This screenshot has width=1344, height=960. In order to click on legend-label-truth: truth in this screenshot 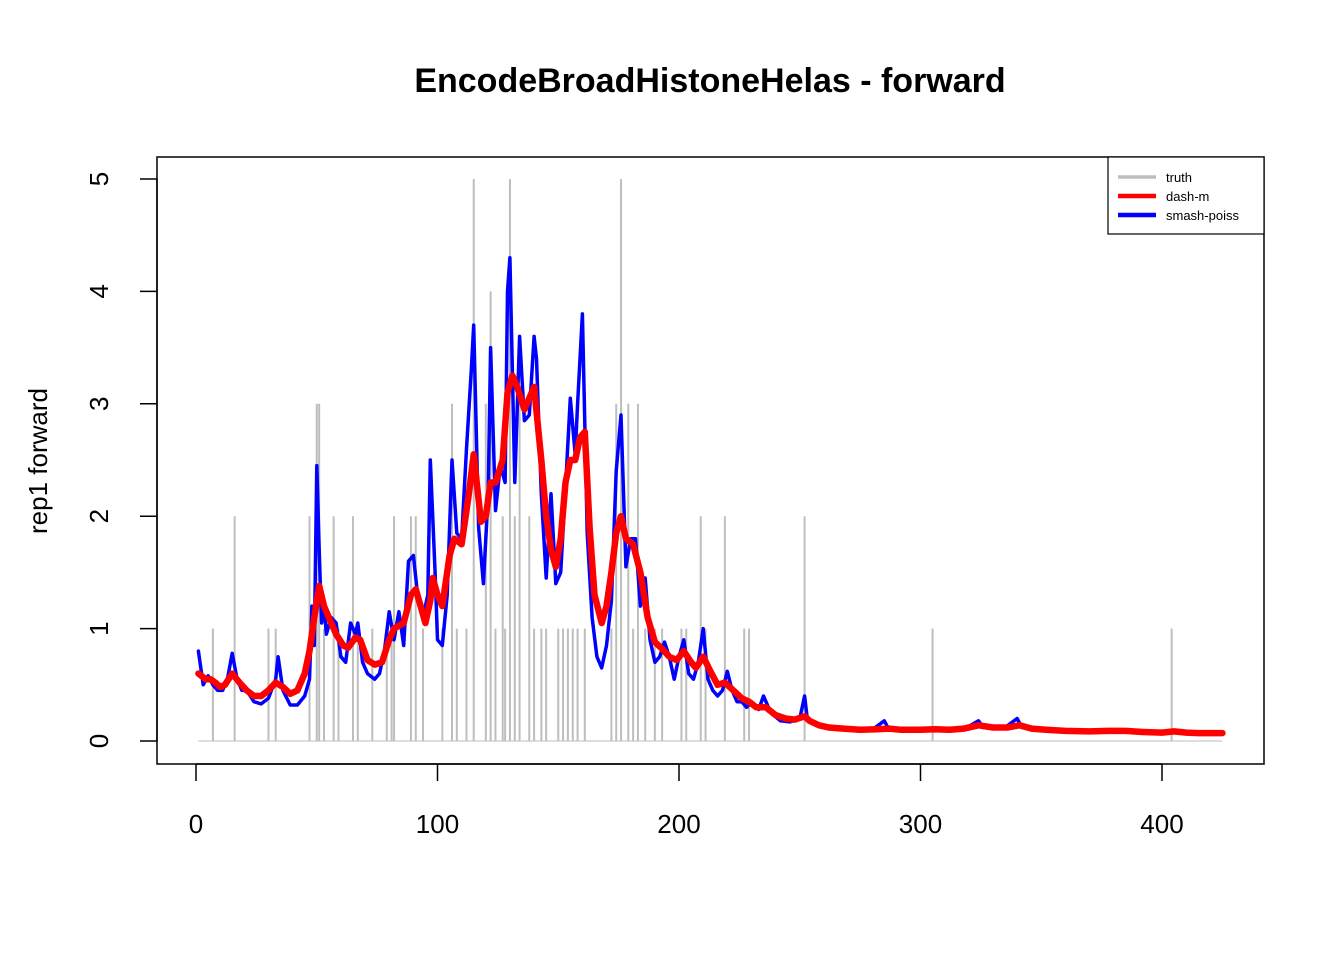, I will do `click(1179, 177)`.